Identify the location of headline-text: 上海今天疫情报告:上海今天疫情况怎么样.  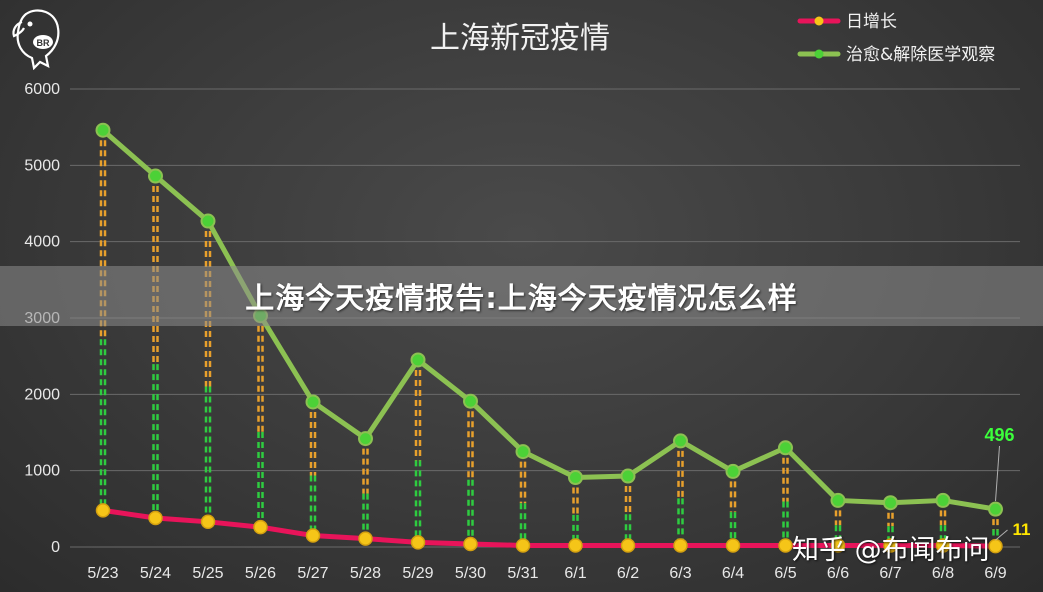
(521, 298).